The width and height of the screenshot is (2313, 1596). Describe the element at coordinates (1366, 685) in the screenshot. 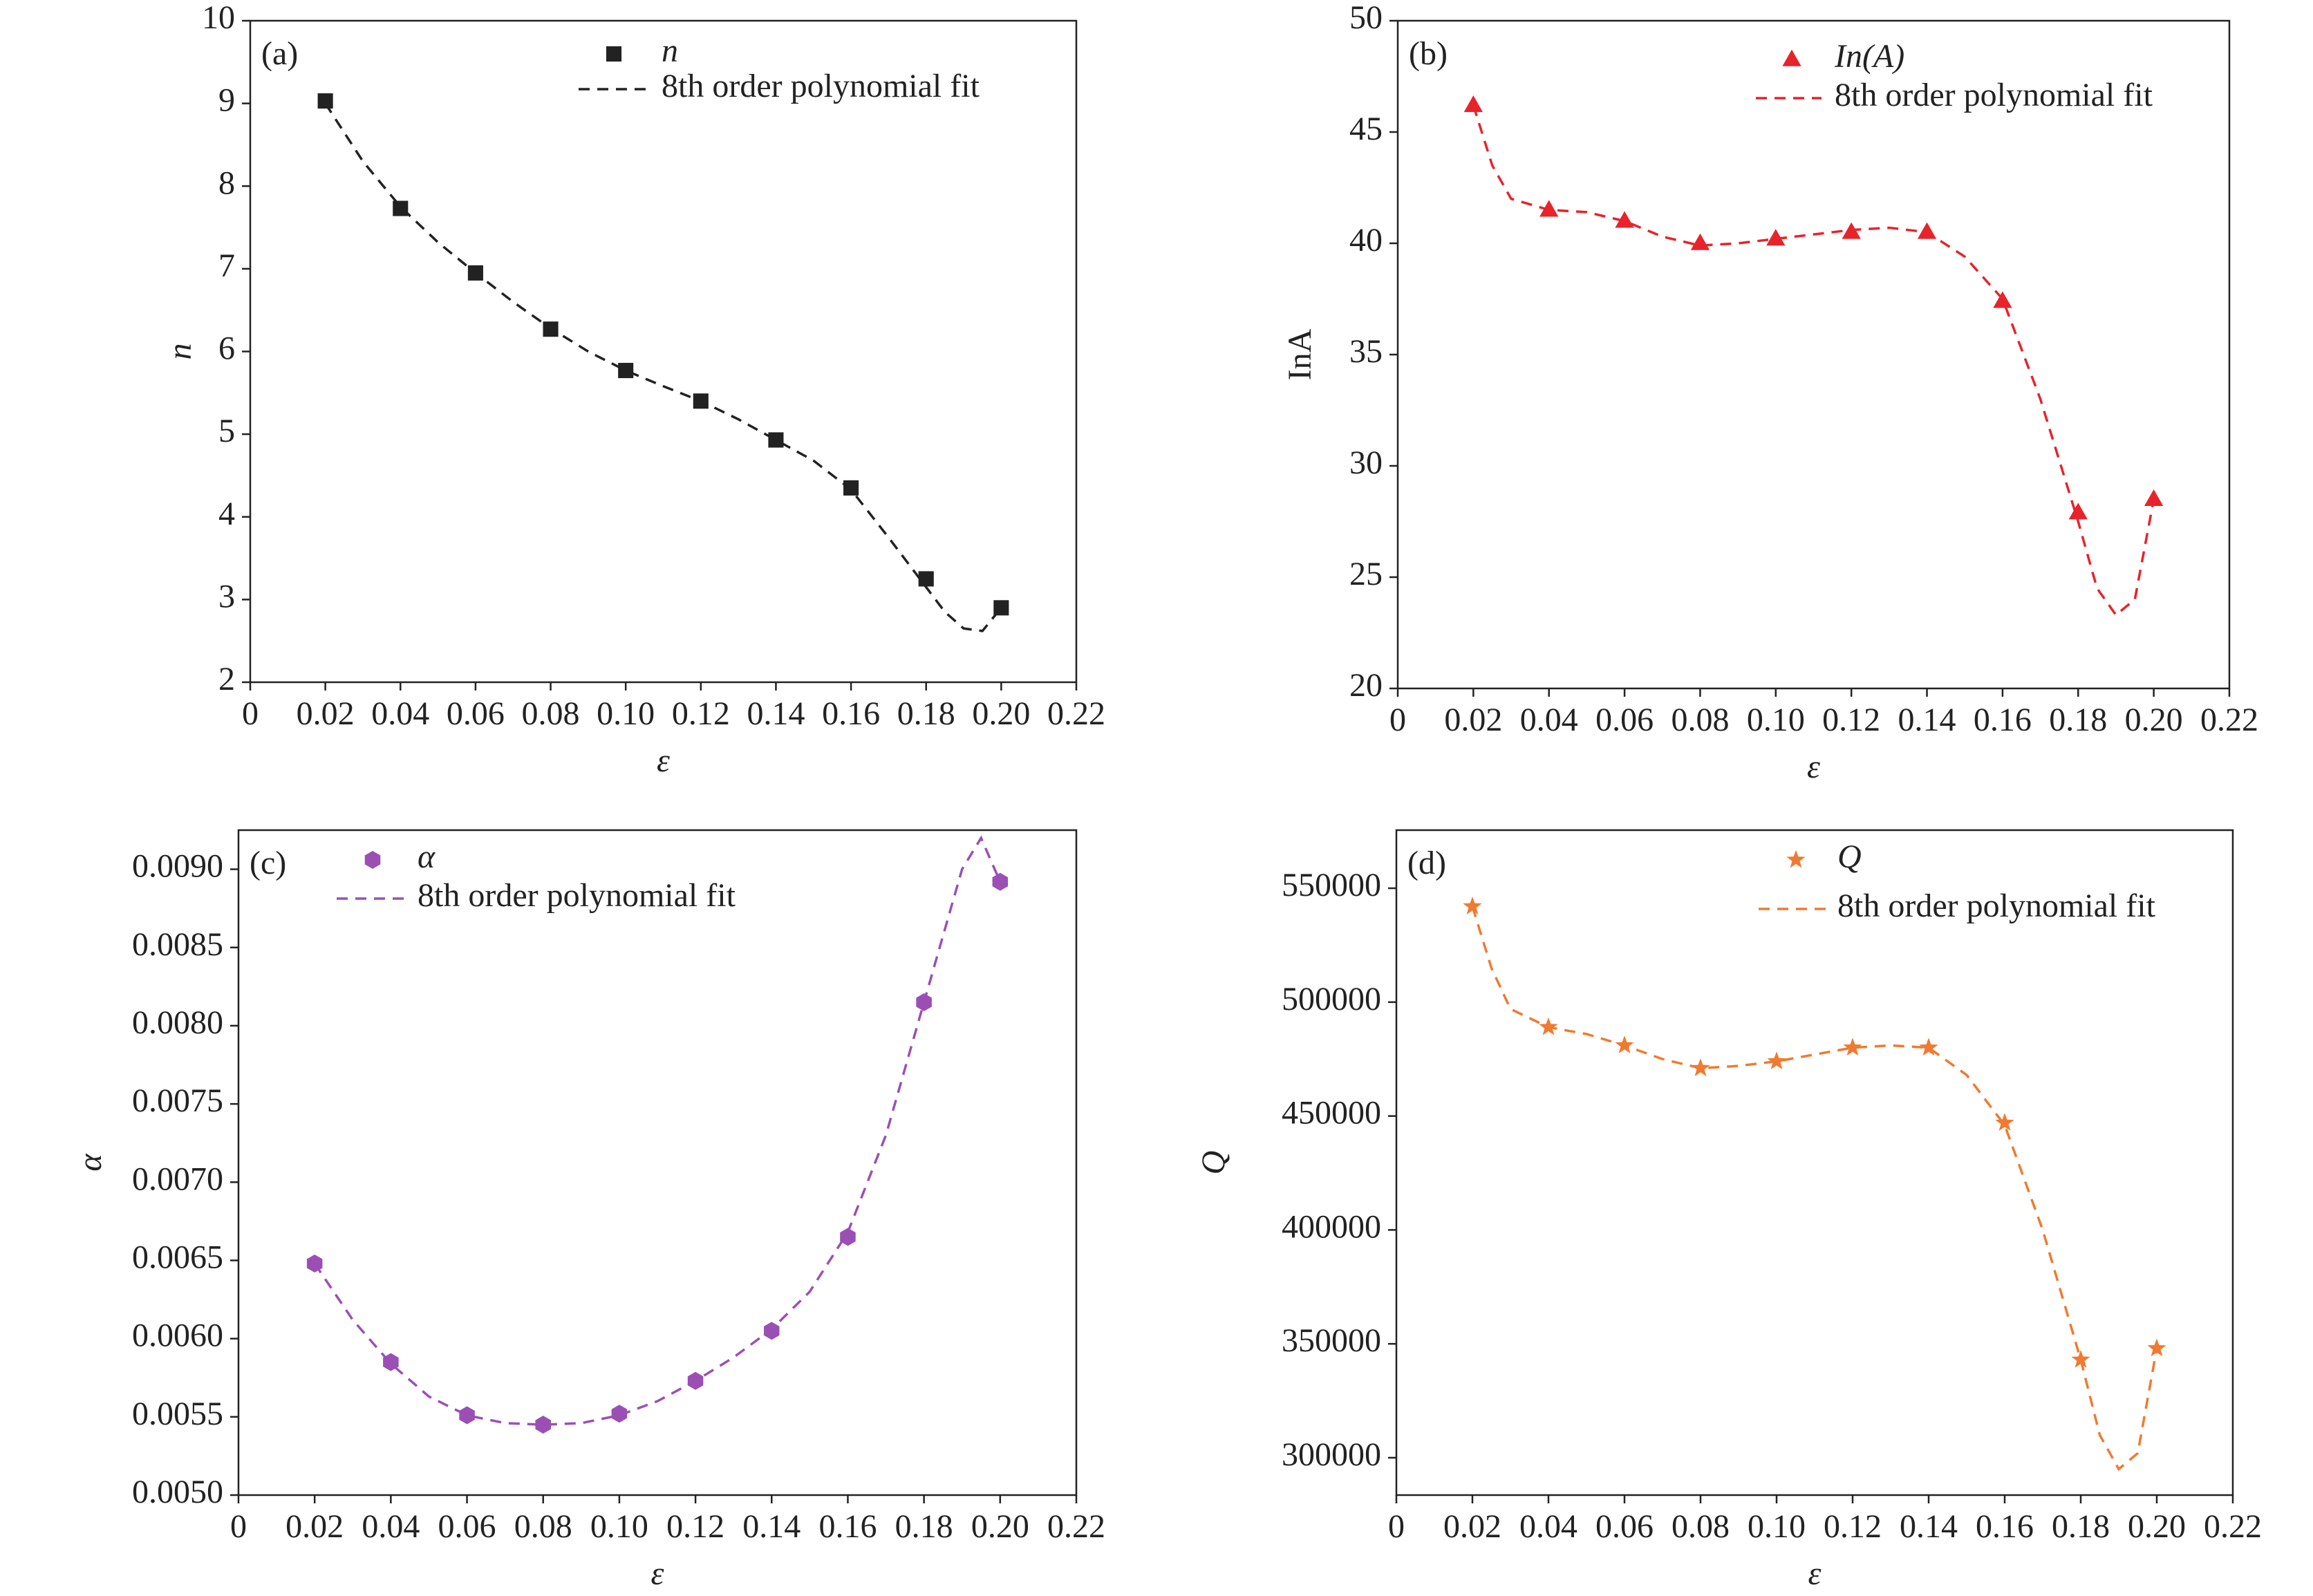

I see `y-tick-label: 20` at that location.